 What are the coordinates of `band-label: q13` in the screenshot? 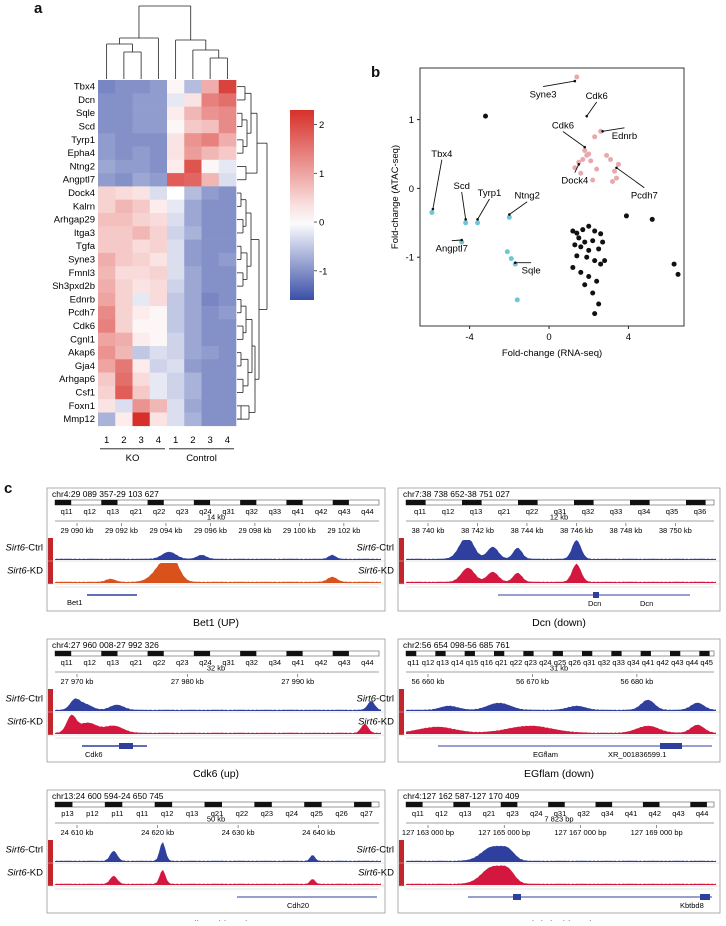 It's located at (442, 662).